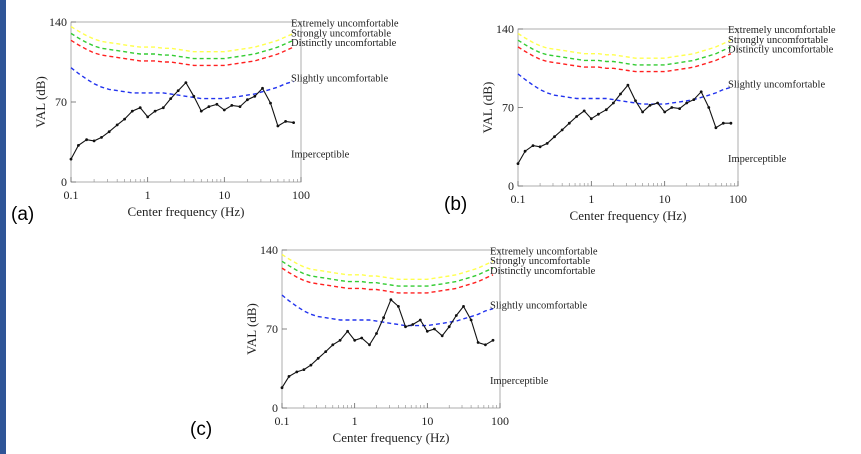 This screenshot has height=454, width=861. I want to click on comfort-curve-distinctly-uncomfortable, so click(182, 53).